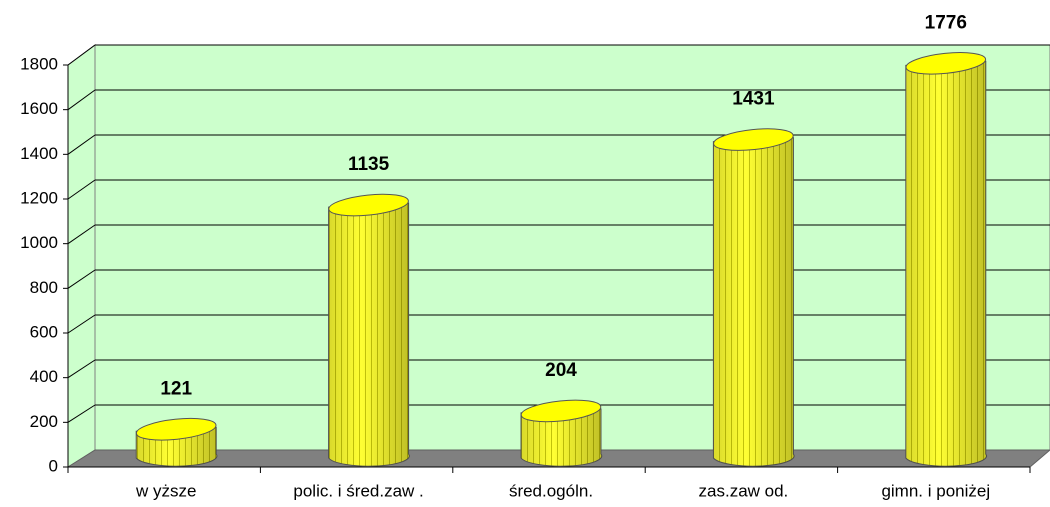 The height and width of the screenshot is (507, 1050). I want to click on value-label: 204, so click(561, 370).